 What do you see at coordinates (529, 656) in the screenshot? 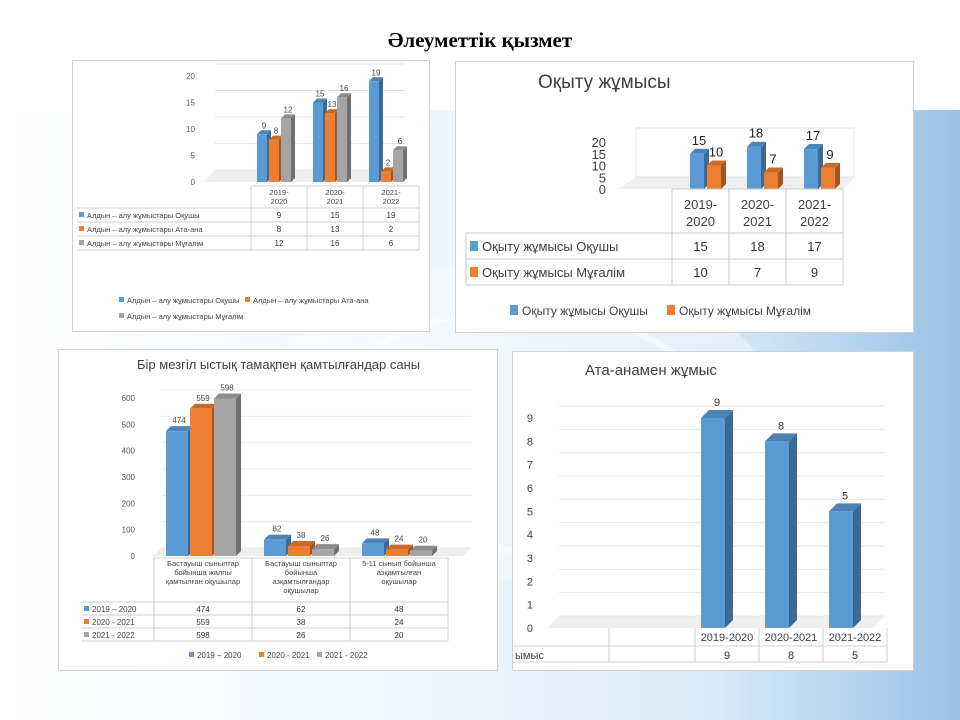
I see `table-series-name: ымыс` at bounding box center [529, 656].